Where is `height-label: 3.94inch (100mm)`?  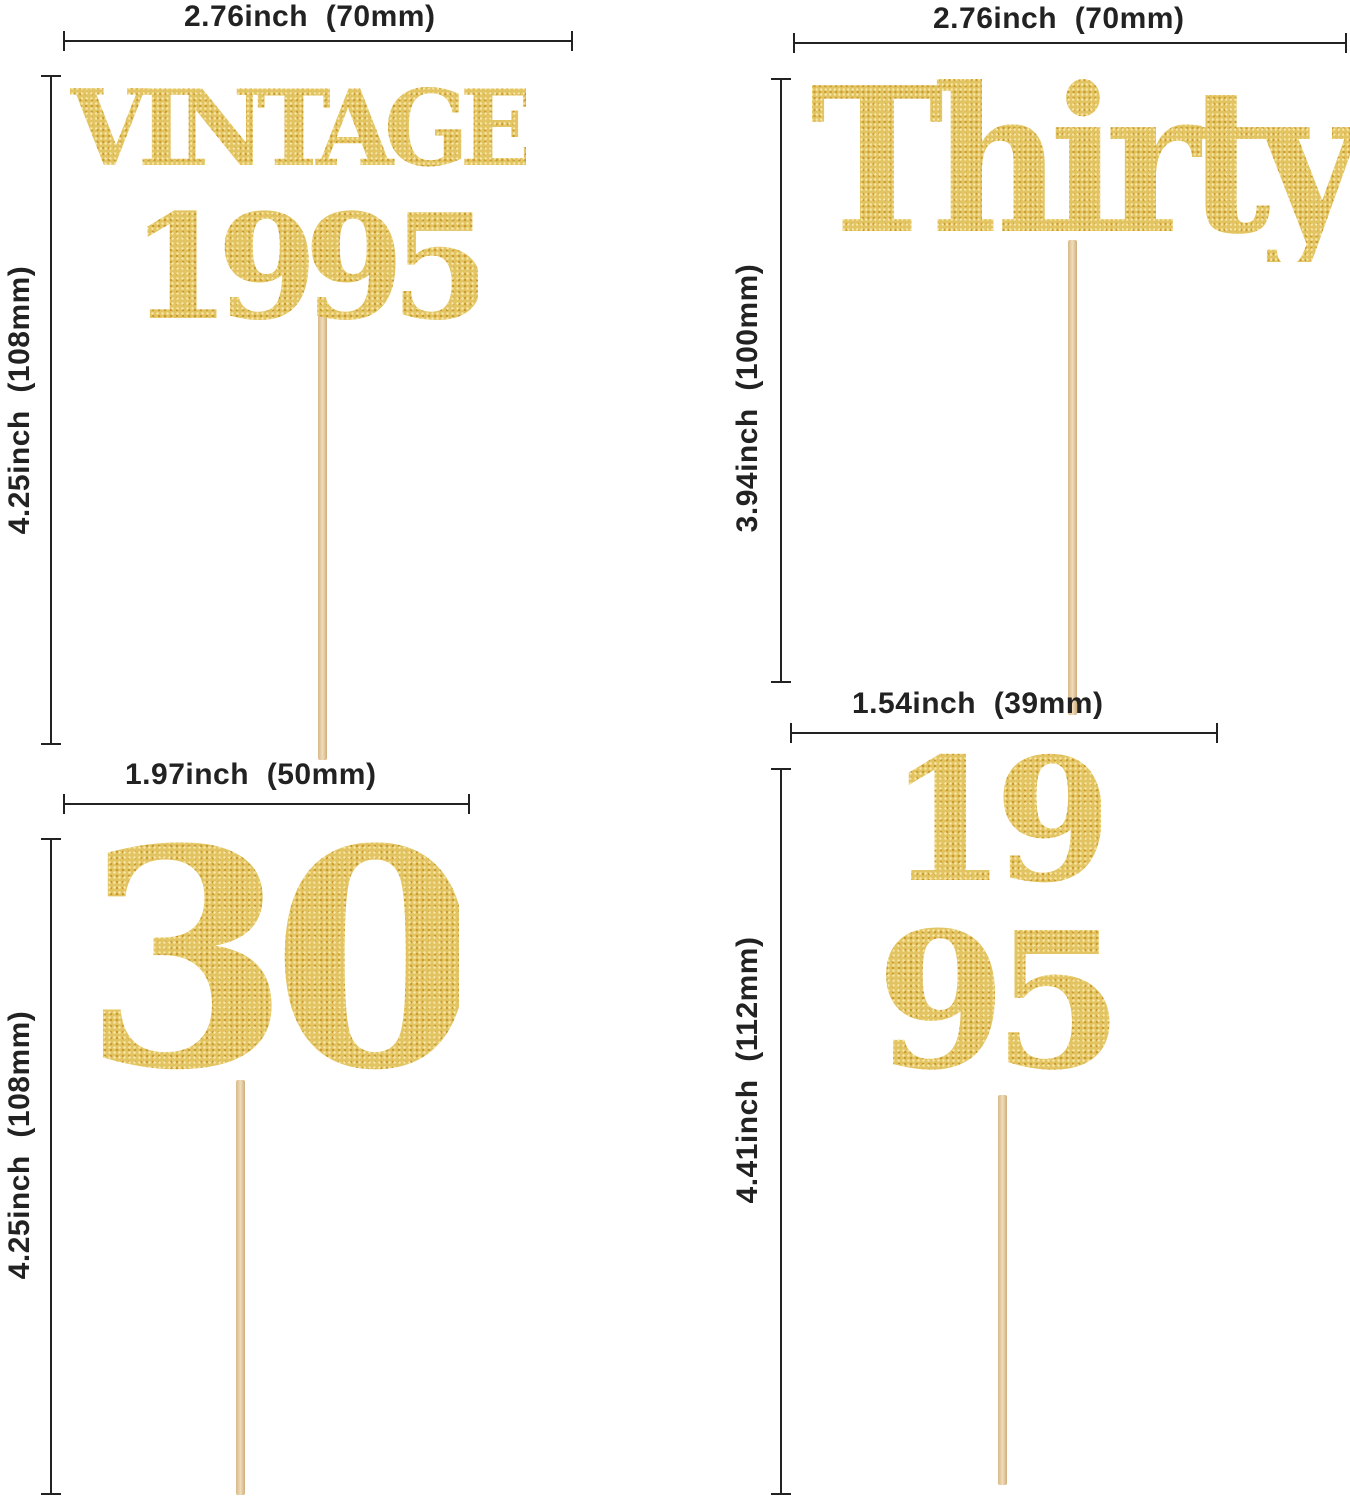
height-label: 3.94inch (100mm) is located at coordinates (747, 398).